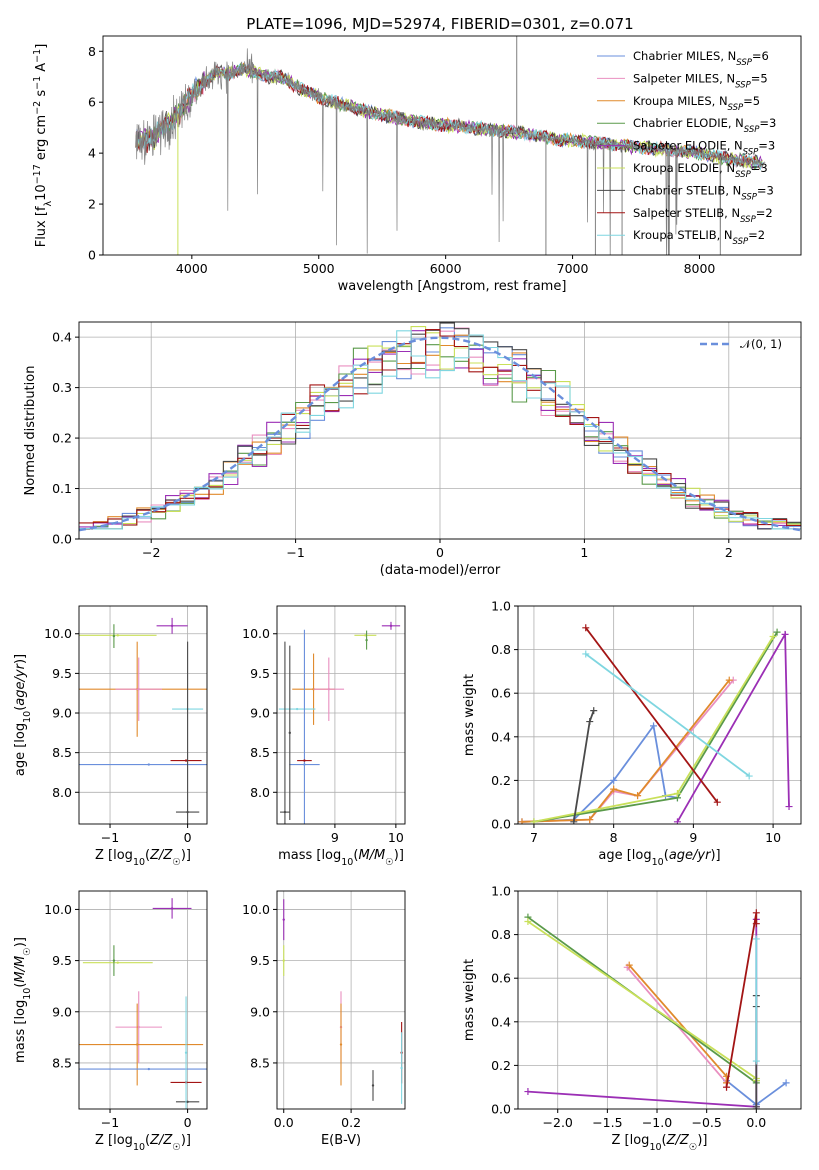  I want to click on label-part: E(B-V), so click(341, 1140).